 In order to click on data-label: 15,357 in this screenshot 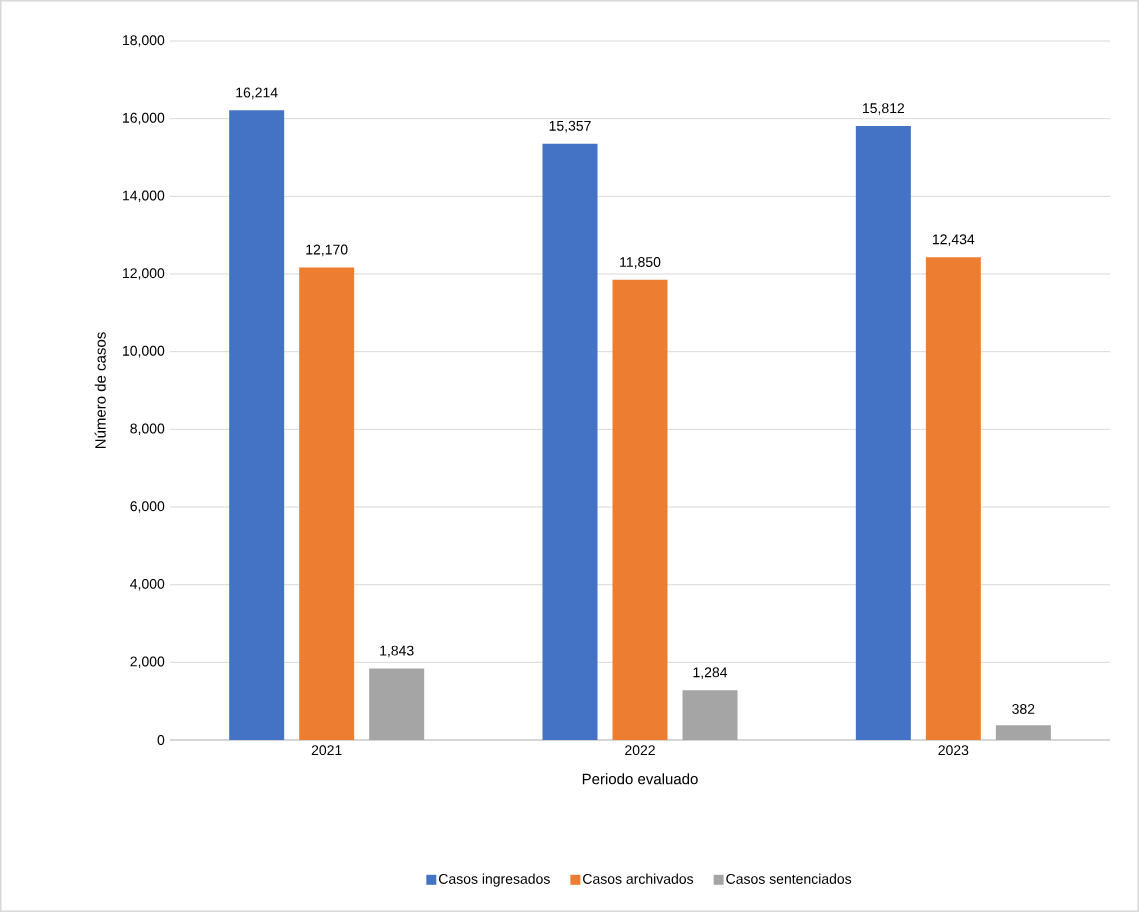, I will do `click(570, 126)`.